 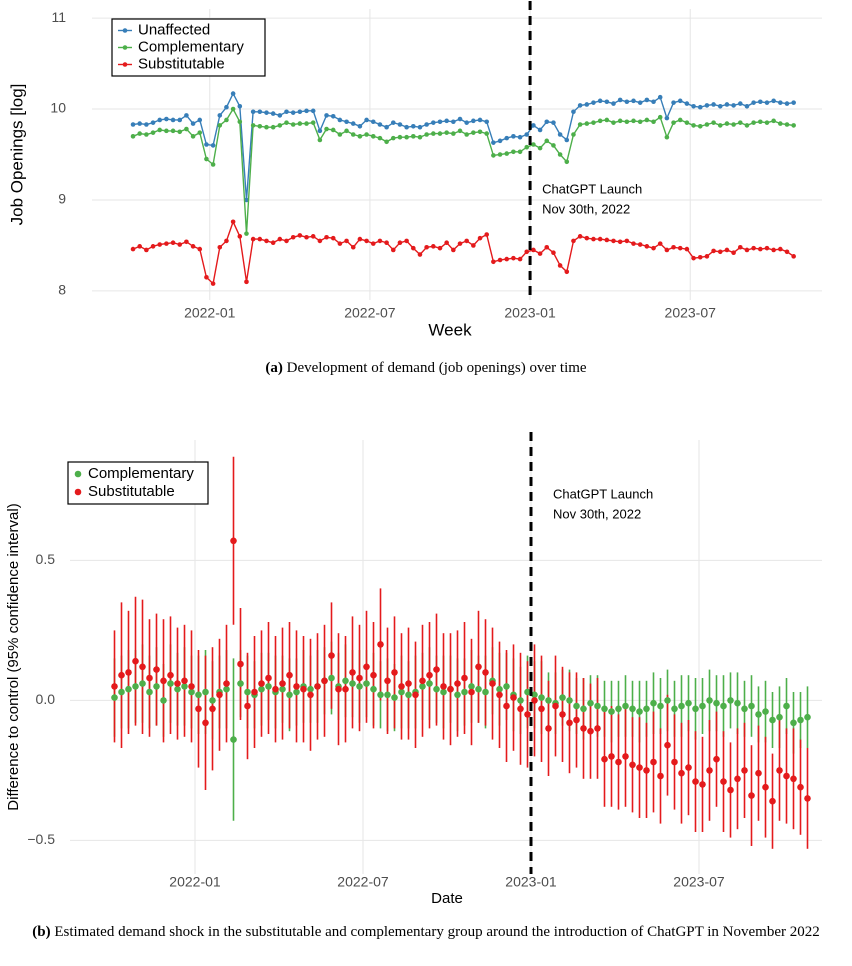 I want to click on legend-dot, so click(x=78, y=492).